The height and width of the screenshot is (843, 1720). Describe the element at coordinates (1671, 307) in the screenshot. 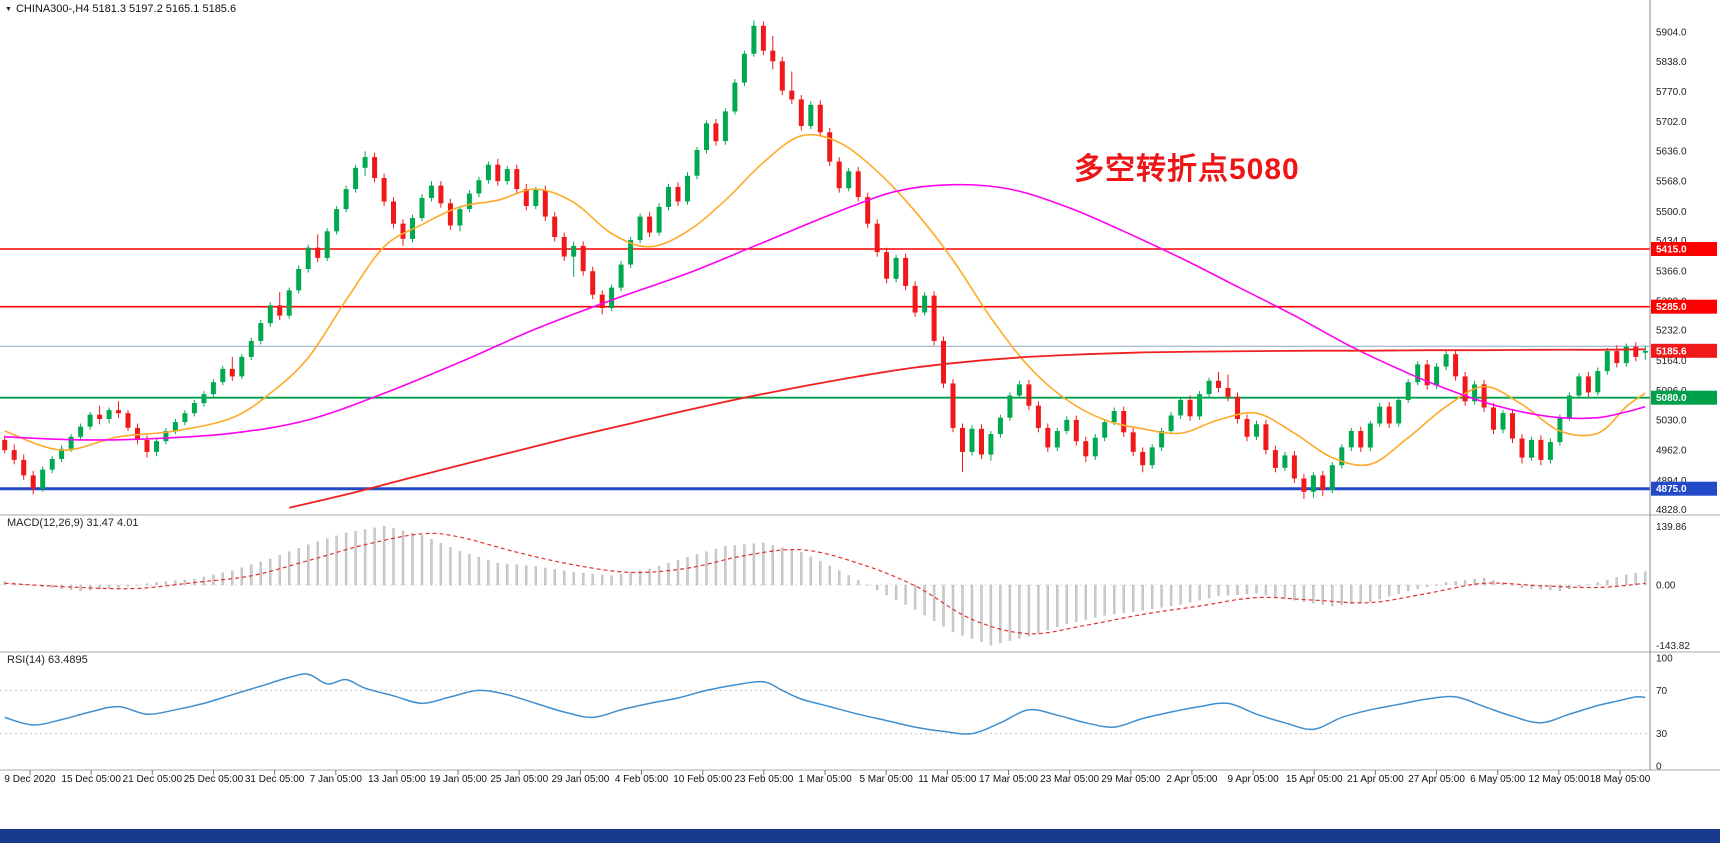

I see `price-tag-label: 5285.0` at that location.